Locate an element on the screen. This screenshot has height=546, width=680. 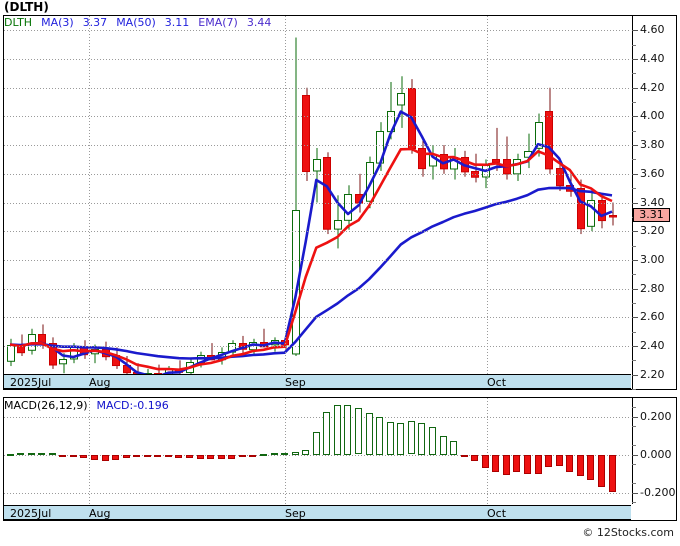
macd-legend: MACD(26,12,9) MACD:-0.196 is located at coordinates (91, 405).